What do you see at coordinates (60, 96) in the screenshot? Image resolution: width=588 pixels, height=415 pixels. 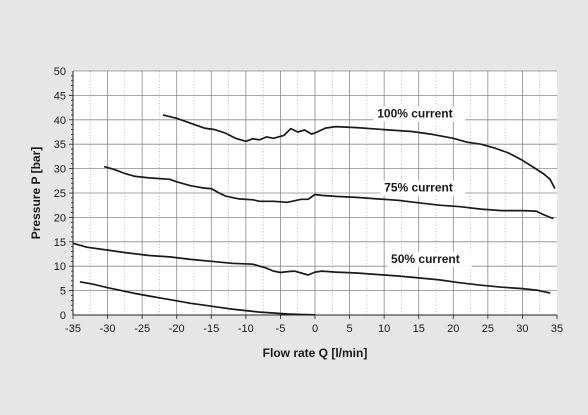 I see `y-tick-label: 45` at bounding box center [60, 96].